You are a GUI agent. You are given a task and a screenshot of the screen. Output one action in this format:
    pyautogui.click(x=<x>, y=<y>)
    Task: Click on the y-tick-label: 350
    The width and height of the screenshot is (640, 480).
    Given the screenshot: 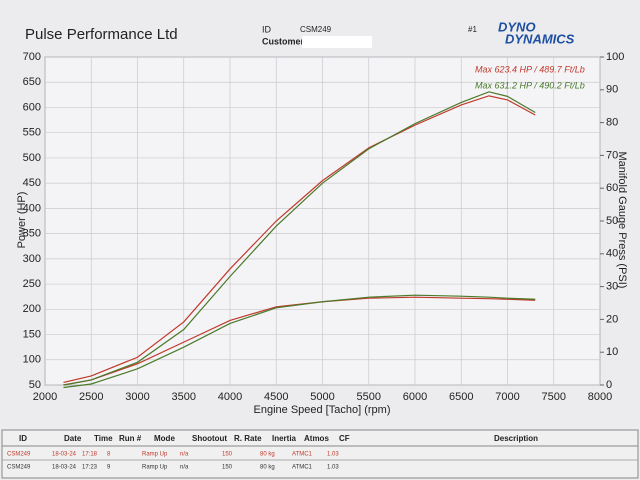 What is the action you would take?
    pyautogui.click(x=32, y=234)
    